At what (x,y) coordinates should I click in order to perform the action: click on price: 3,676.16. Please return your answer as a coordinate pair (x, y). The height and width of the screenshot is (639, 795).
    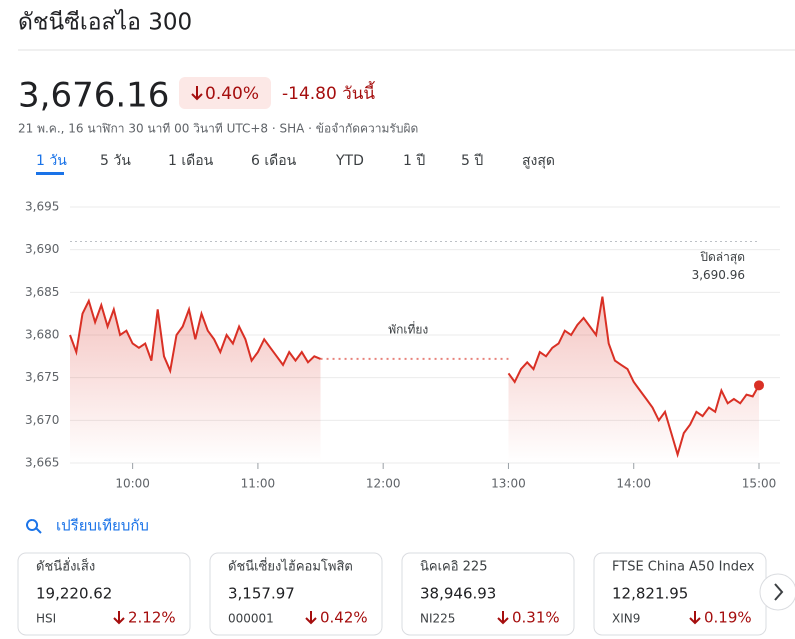
    Looking at the image, I should click on (93, 96).